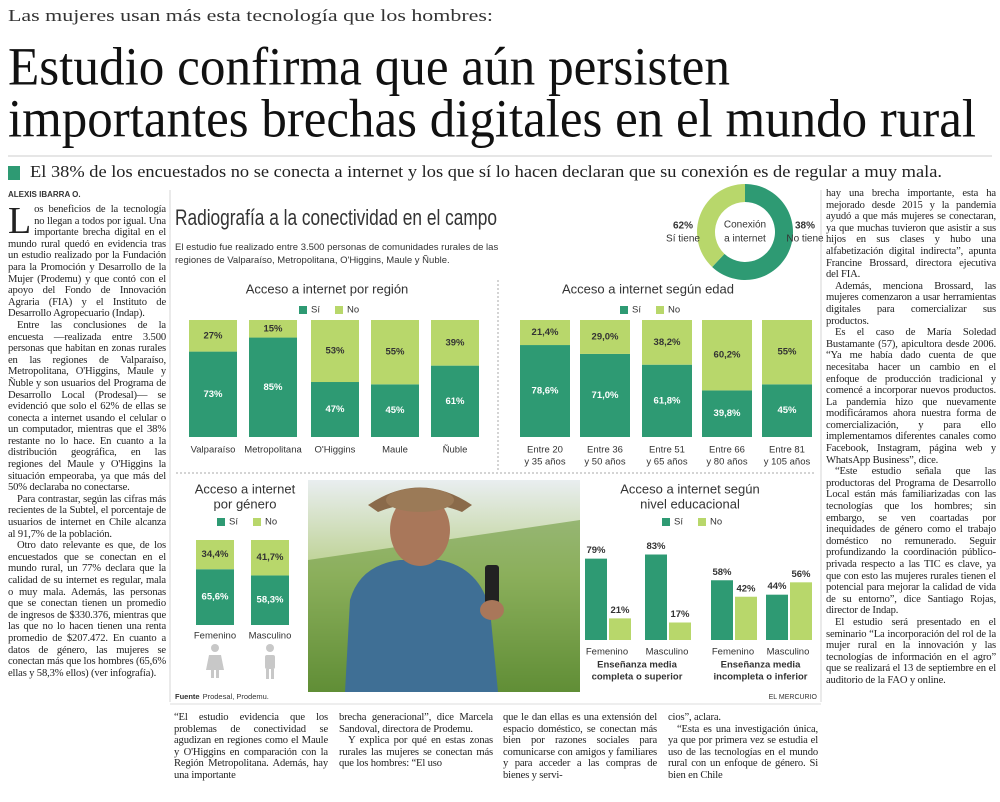  What do you see at coordinates (683, 239) in the screenshot?
I see `donut-name: Sí tiene` at bounding box center [683, 239].